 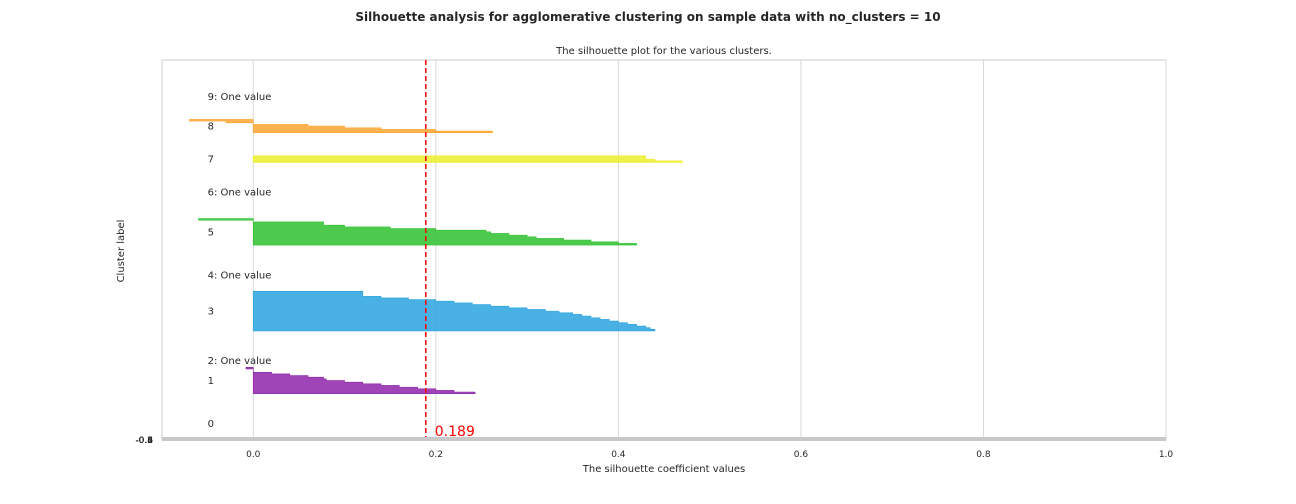 I want to click on cluster-label: 0, so click(x=211, y=424).